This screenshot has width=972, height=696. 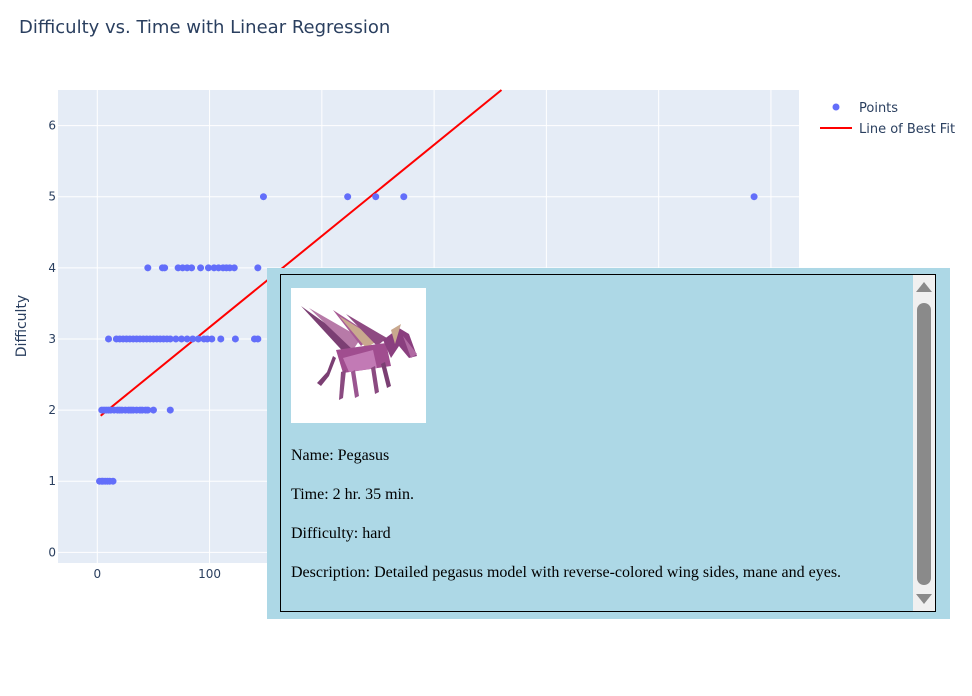 I want to click on y-tick-label: 6, so click(x=52, y=126).